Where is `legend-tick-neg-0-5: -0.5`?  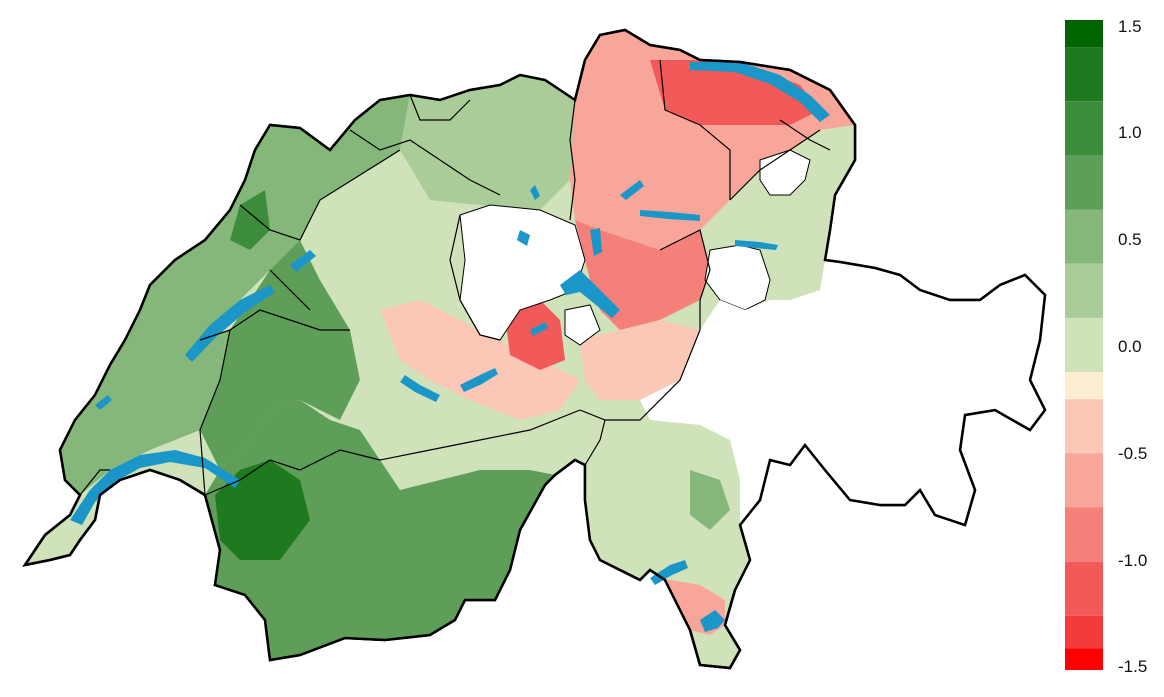 legend-tick-neg-0-5: -0.5 is located at coordinates (1132, 453).